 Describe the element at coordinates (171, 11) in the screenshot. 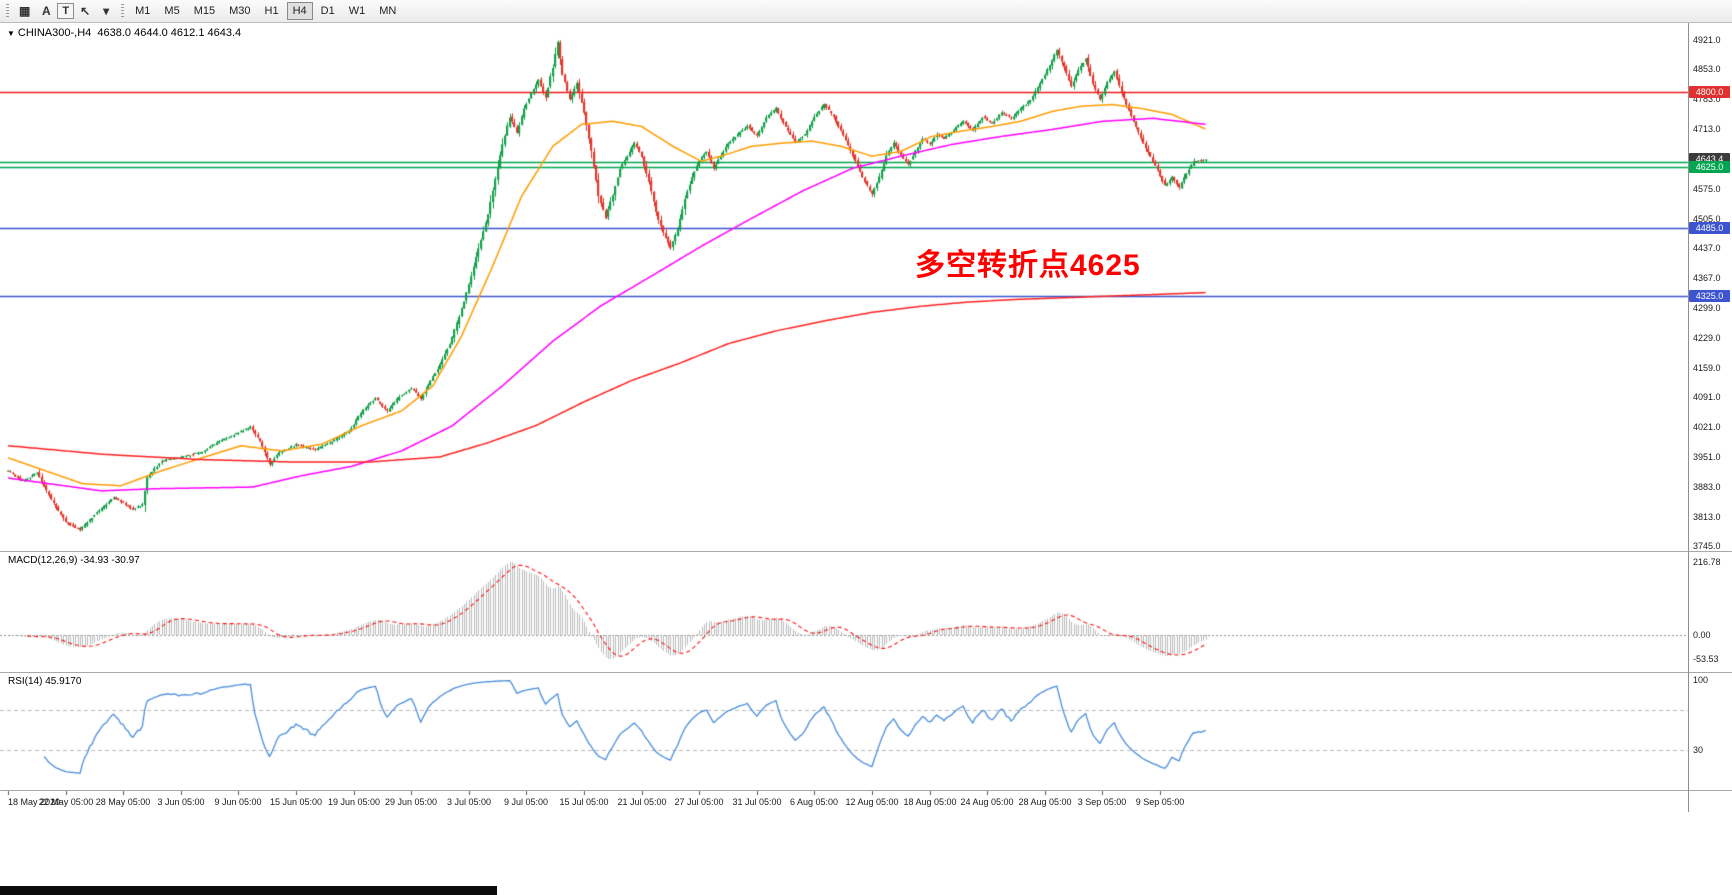

I see `timeframe-button-M5: M5` at that location.